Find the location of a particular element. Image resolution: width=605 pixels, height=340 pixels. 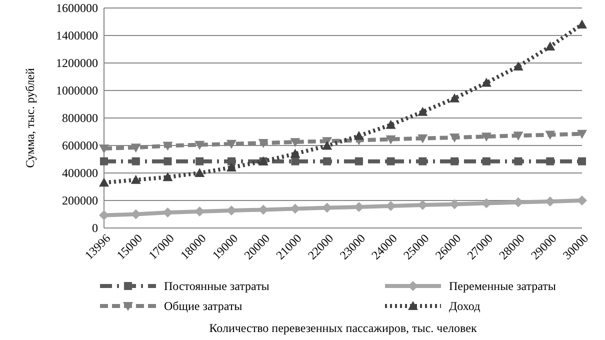

y-tick-label: 600000 is located at coordinates (80, 145).